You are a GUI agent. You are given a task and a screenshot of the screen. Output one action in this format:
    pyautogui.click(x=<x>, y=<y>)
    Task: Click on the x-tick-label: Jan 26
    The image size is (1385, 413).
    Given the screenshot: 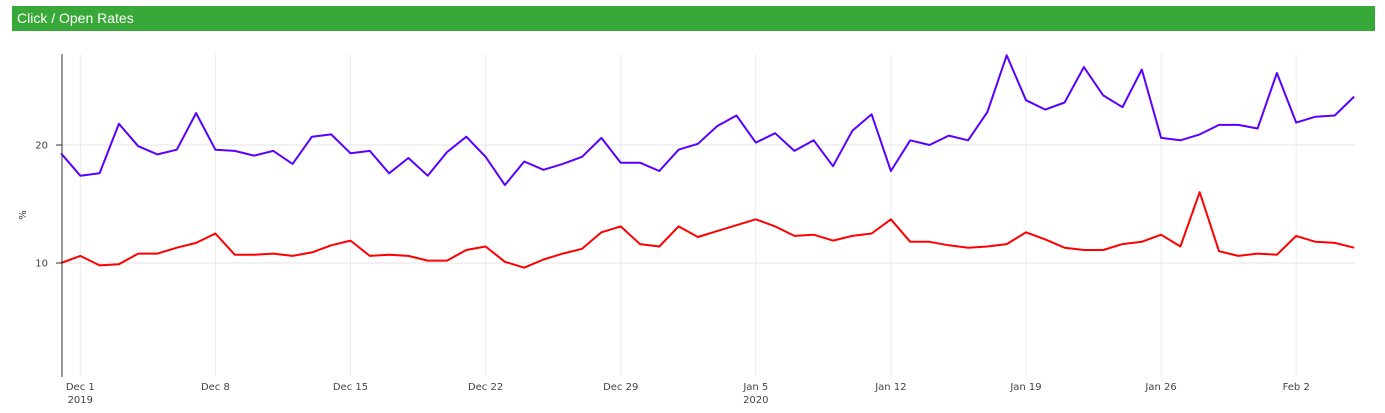 What is the action you would take?
    pyautogui.click(x=1160, y=387)
    